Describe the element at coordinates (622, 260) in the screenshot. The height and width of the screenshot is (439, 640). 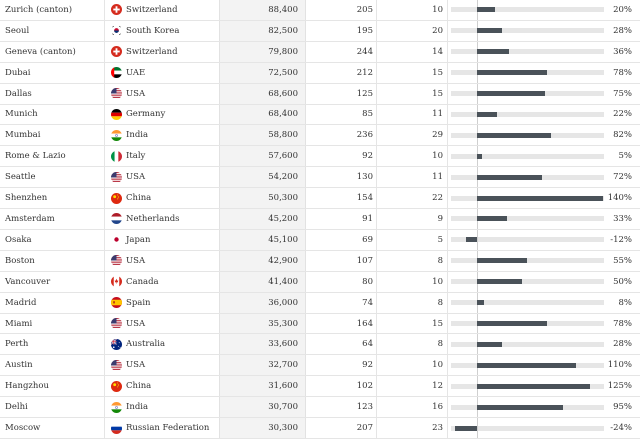
I see `percentage-label: 55%` at that location.